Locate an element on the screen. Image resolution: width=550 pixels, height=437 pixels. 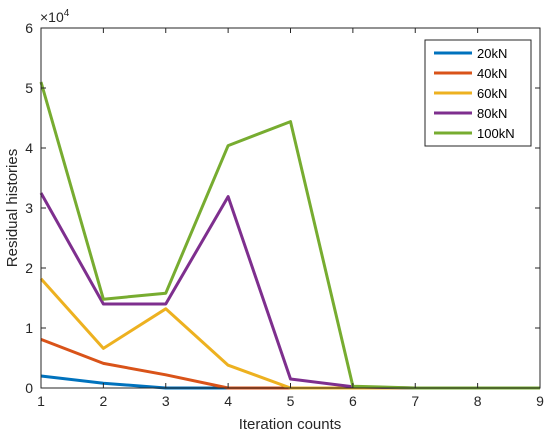
legend-label-60kN: 60kN is located at coordinates (492, 93).